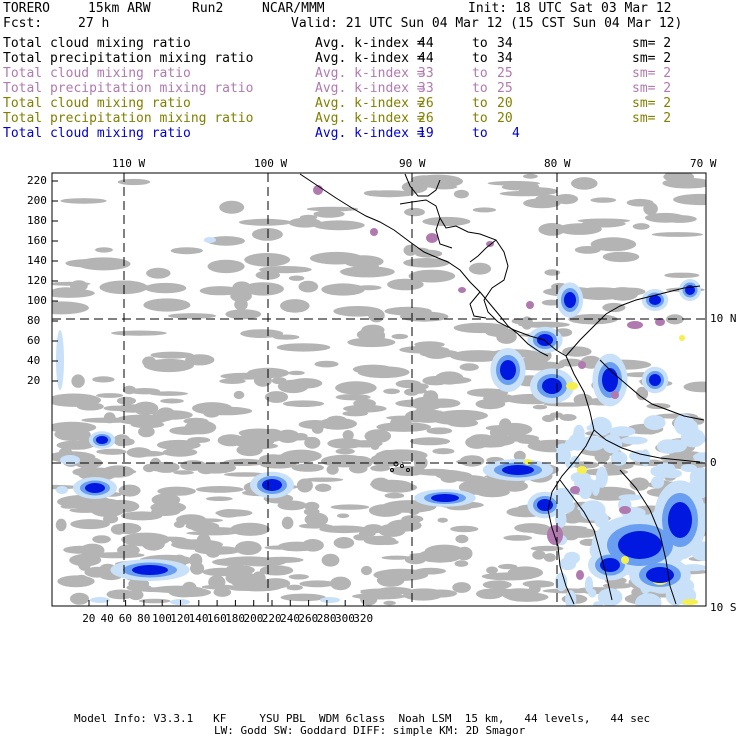 The width and height of the screenshot is (740, 740). I want to click on legend-row-3-avg: Avg. k-index =, so click(370, 73).